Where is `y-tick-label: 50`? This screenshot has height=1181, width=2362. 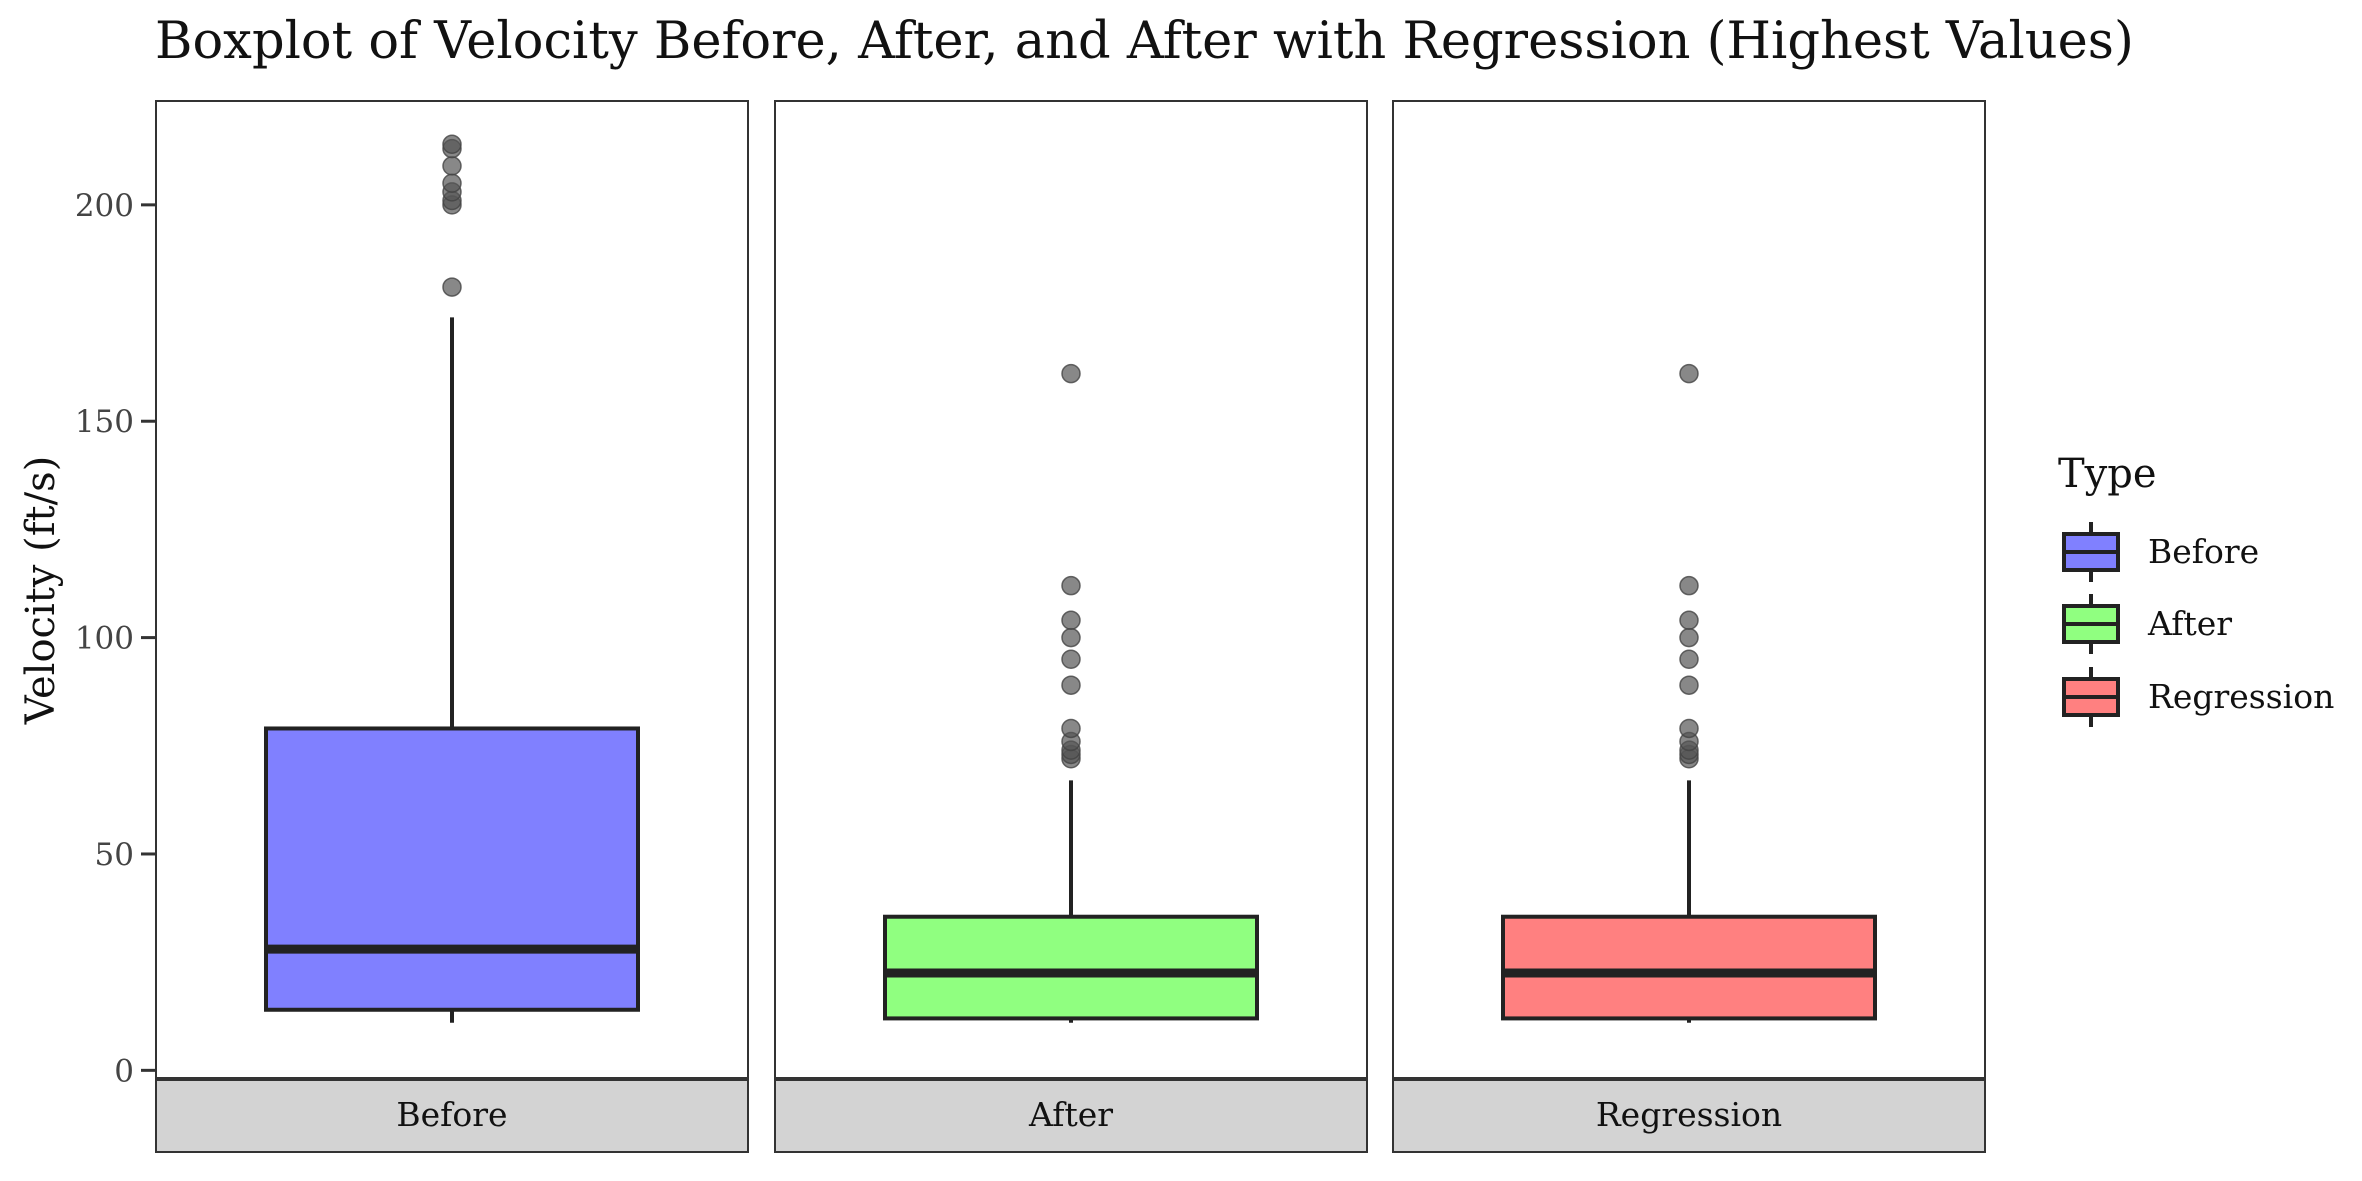
y-tick-label: 50 is located at coordinates (114, 855).